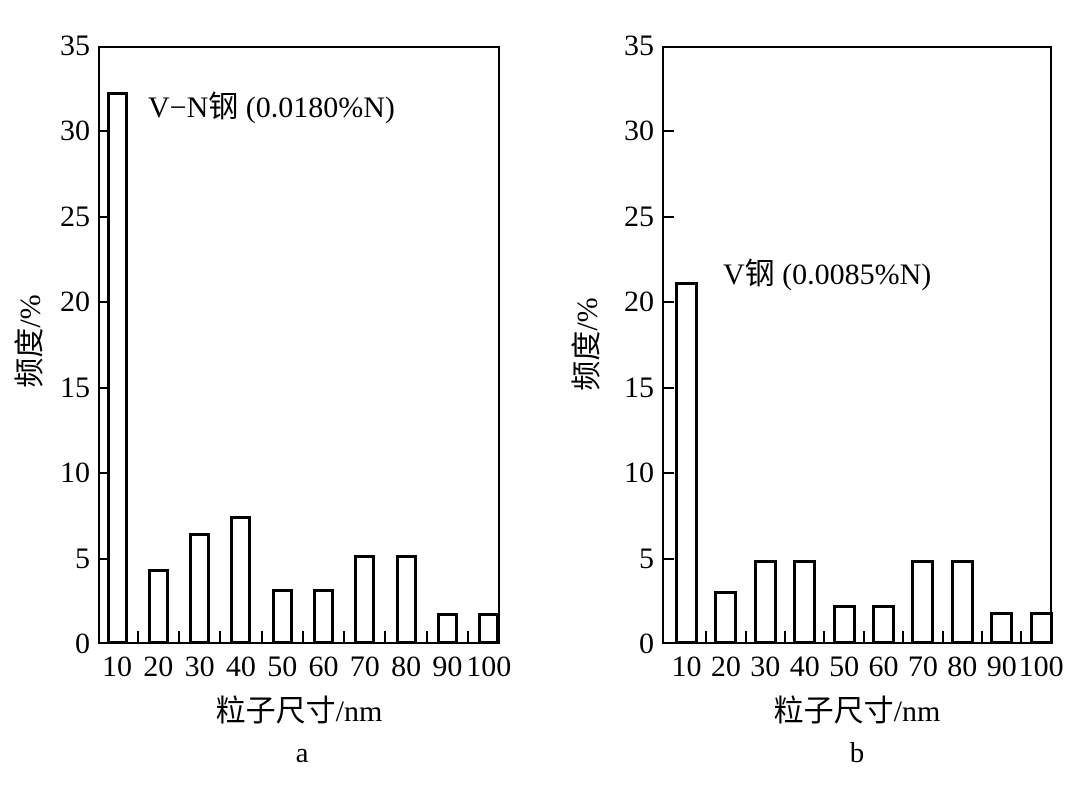 This screenshot has height=797, width=1080. I want to click on series-annotation: V−N钢 (0.0180%N), so click(271, 107).